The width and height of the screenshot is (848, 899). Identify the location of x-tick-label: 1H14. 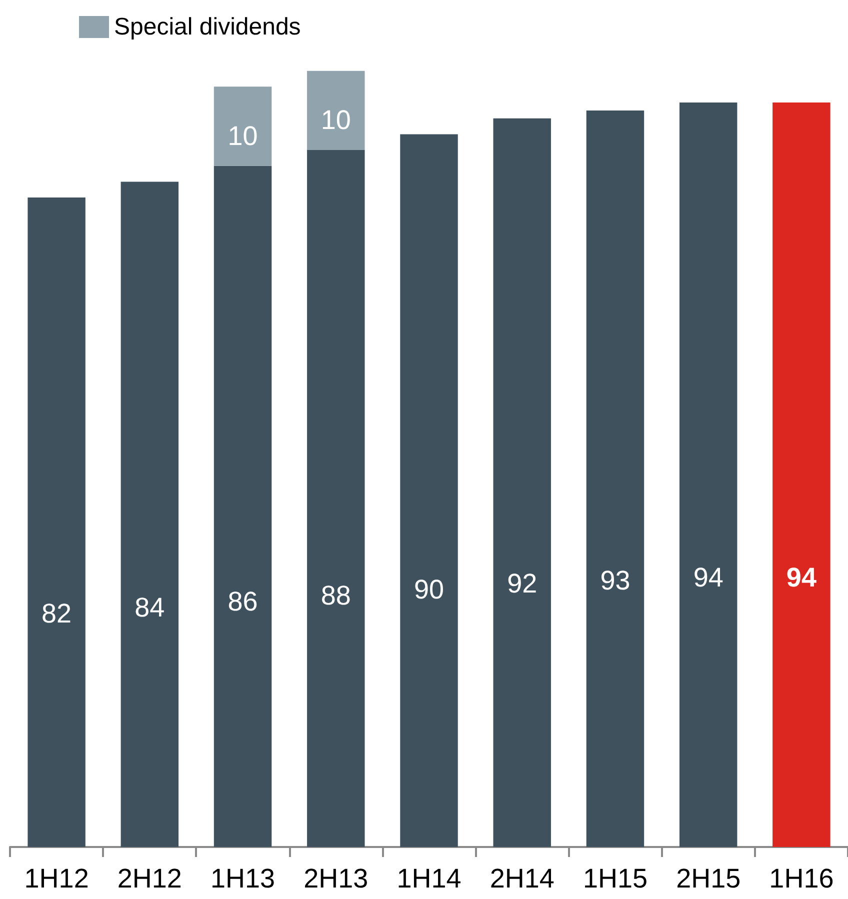
(429, 879).